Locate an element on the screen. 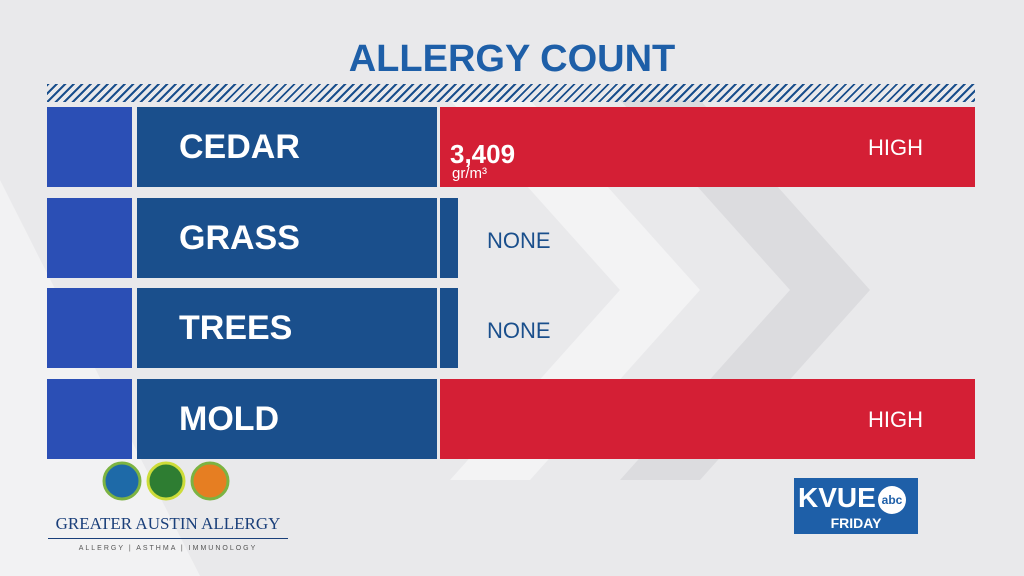 The image size is (1024, 576). station-name: KVUE is located at coordinates (837, 497).